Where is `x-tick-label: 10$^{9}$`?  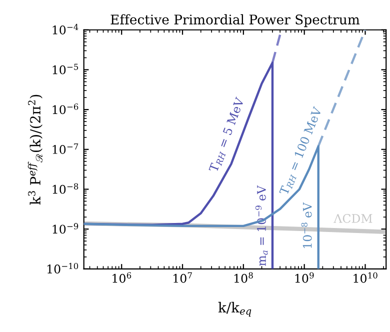
x-tick-label: 10$^{9}$ is located at coordinates (304, 277).